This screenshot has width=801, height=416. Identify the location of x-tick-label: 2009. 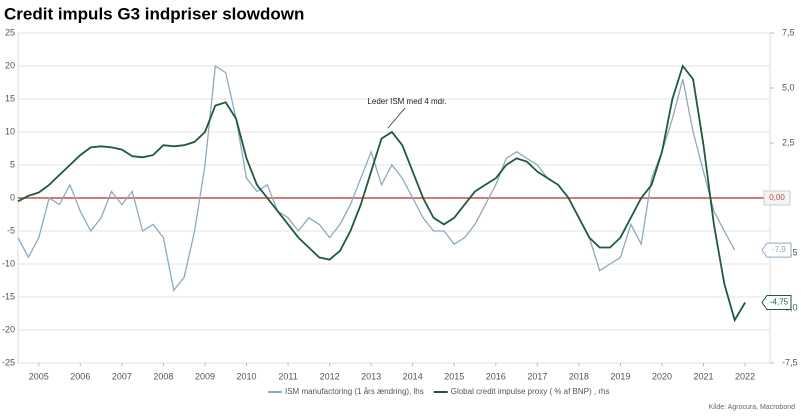
(205, 376).